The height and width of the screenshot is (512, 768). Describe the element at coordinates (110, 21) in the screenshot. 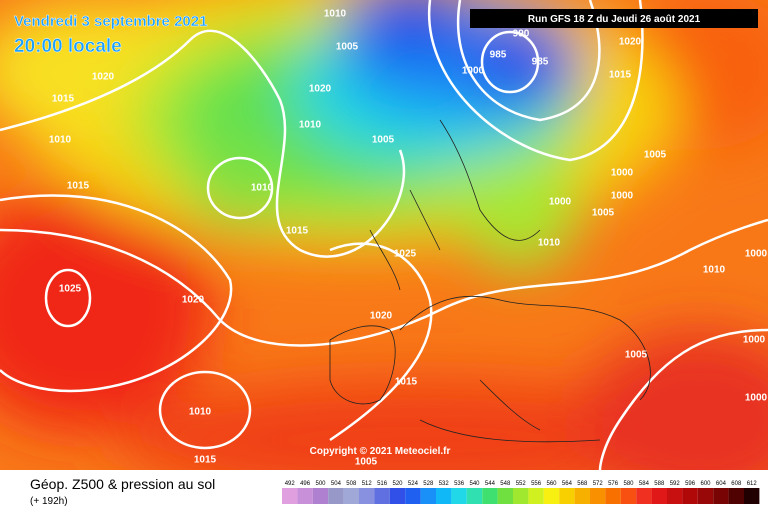

I see `map-date: Vendredi 3 septembre 2021` at that location.